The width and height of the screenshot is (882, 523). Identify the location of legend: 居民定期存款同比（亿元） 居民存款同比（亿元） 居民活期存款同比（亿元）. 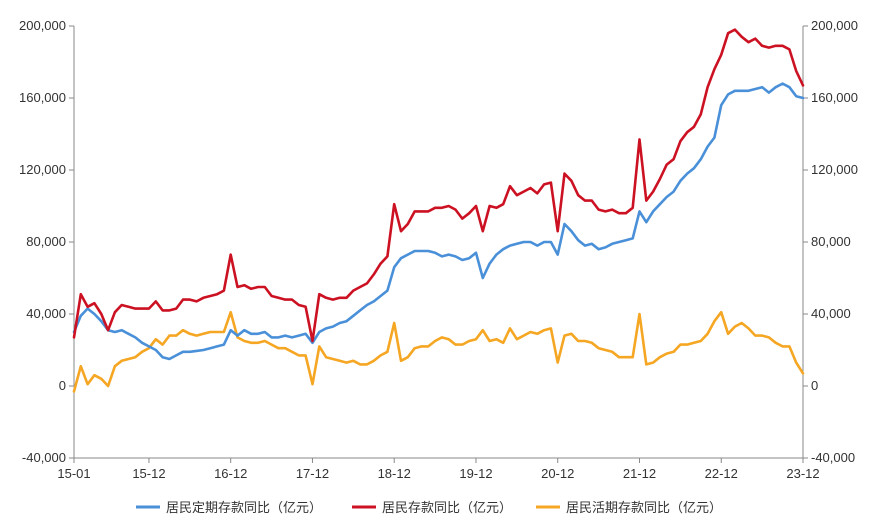
(429, 507).